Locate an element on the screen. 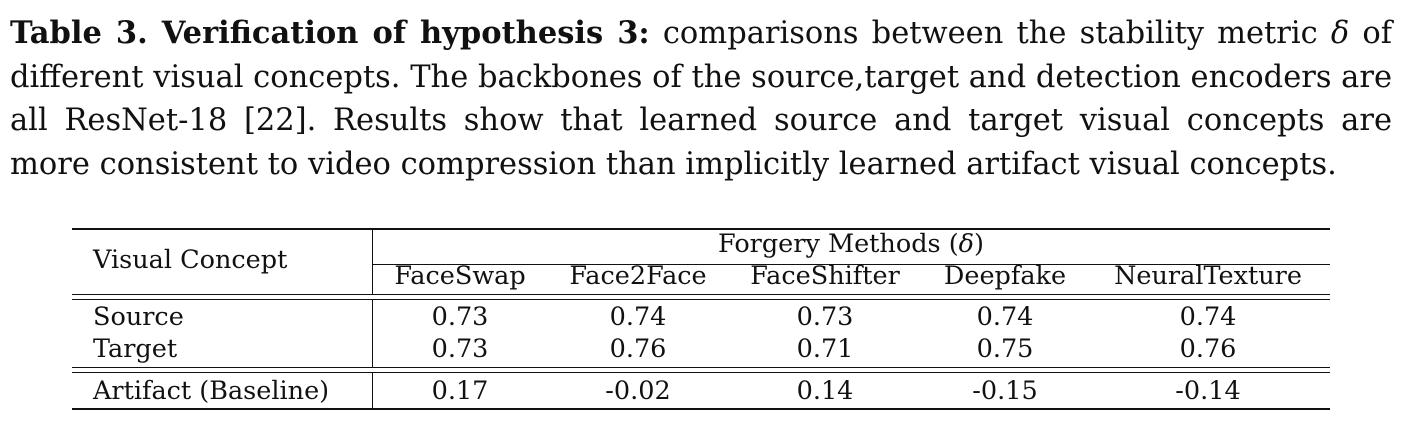 Image resolution: width=1401 pixels, height=444 pixels. cell-target-deepfake: 0.75 is located at coordinates (1005, 349).